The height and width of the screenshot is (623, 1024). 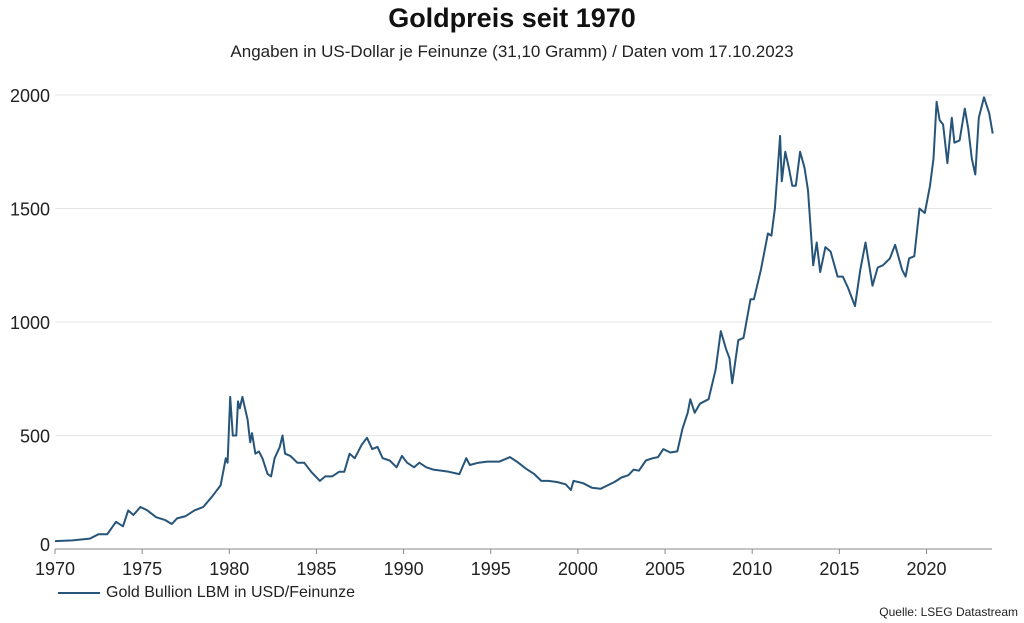 I want to click on y-tick-label: 500, so click(x=35, y=437).